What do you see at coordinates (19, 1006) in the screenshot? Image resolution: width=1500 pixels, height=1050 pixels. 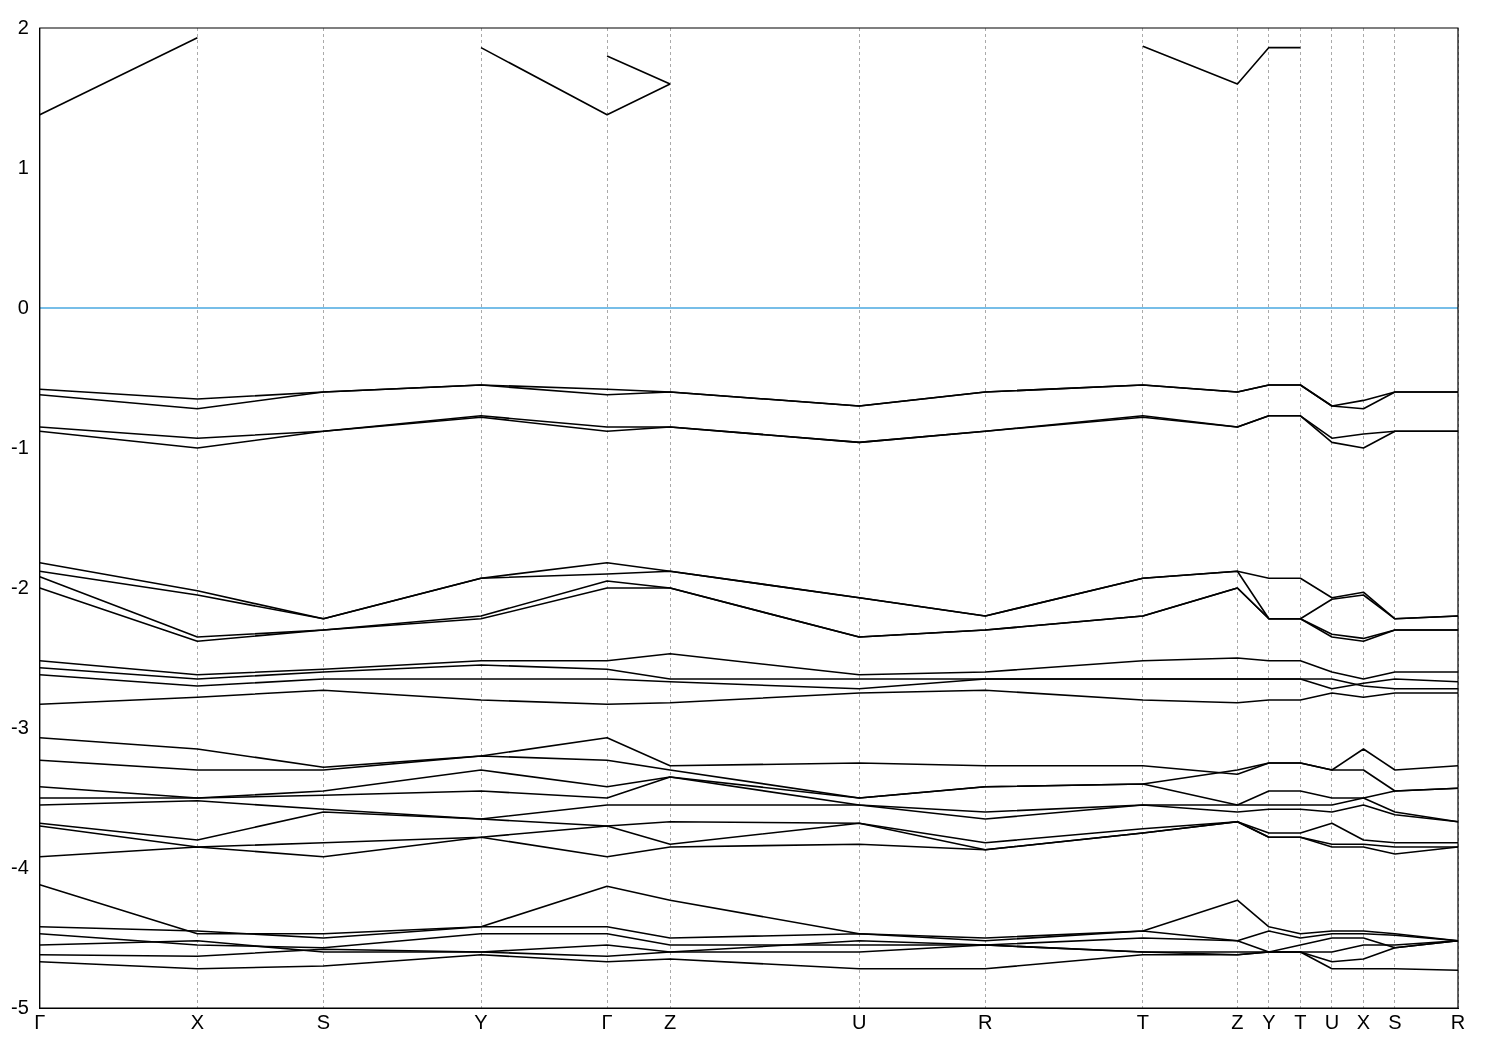 I see `y-tick-label: -5` at bounding box center [19, 1006].